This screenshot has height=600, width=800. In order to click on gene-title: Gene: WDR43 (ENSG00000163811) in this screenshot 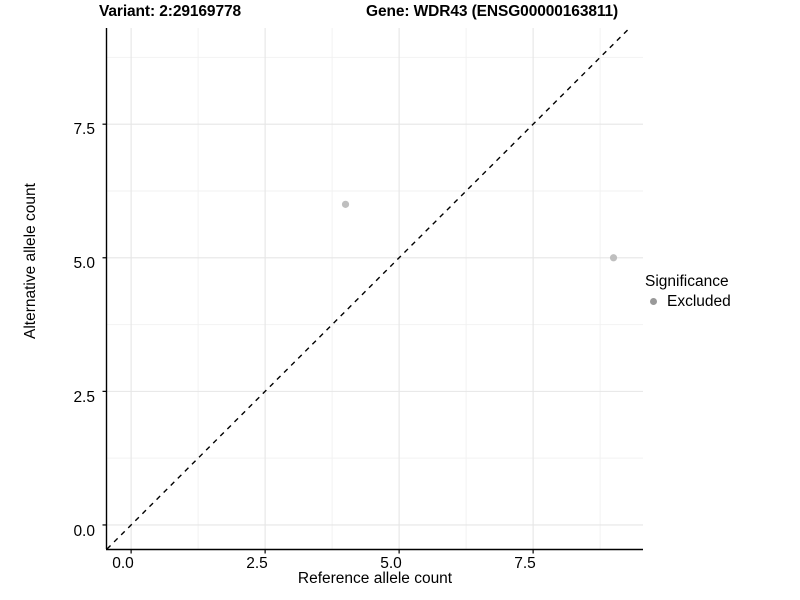, I will do `click(492, 11)`.